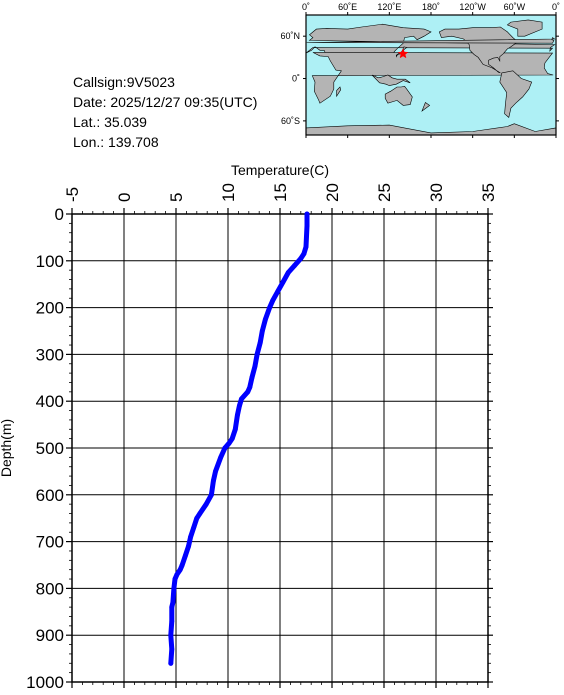 This screenshot has width=564, height=695. Describe the element at coordinates (488, 192) in the screenshot. I see `x-tick-label: 35` at that location.